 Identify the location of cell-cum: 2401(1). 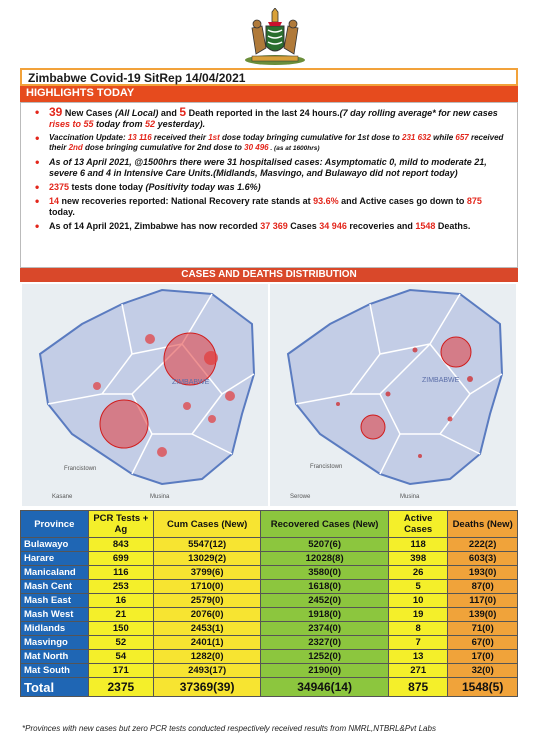
(207, 642).